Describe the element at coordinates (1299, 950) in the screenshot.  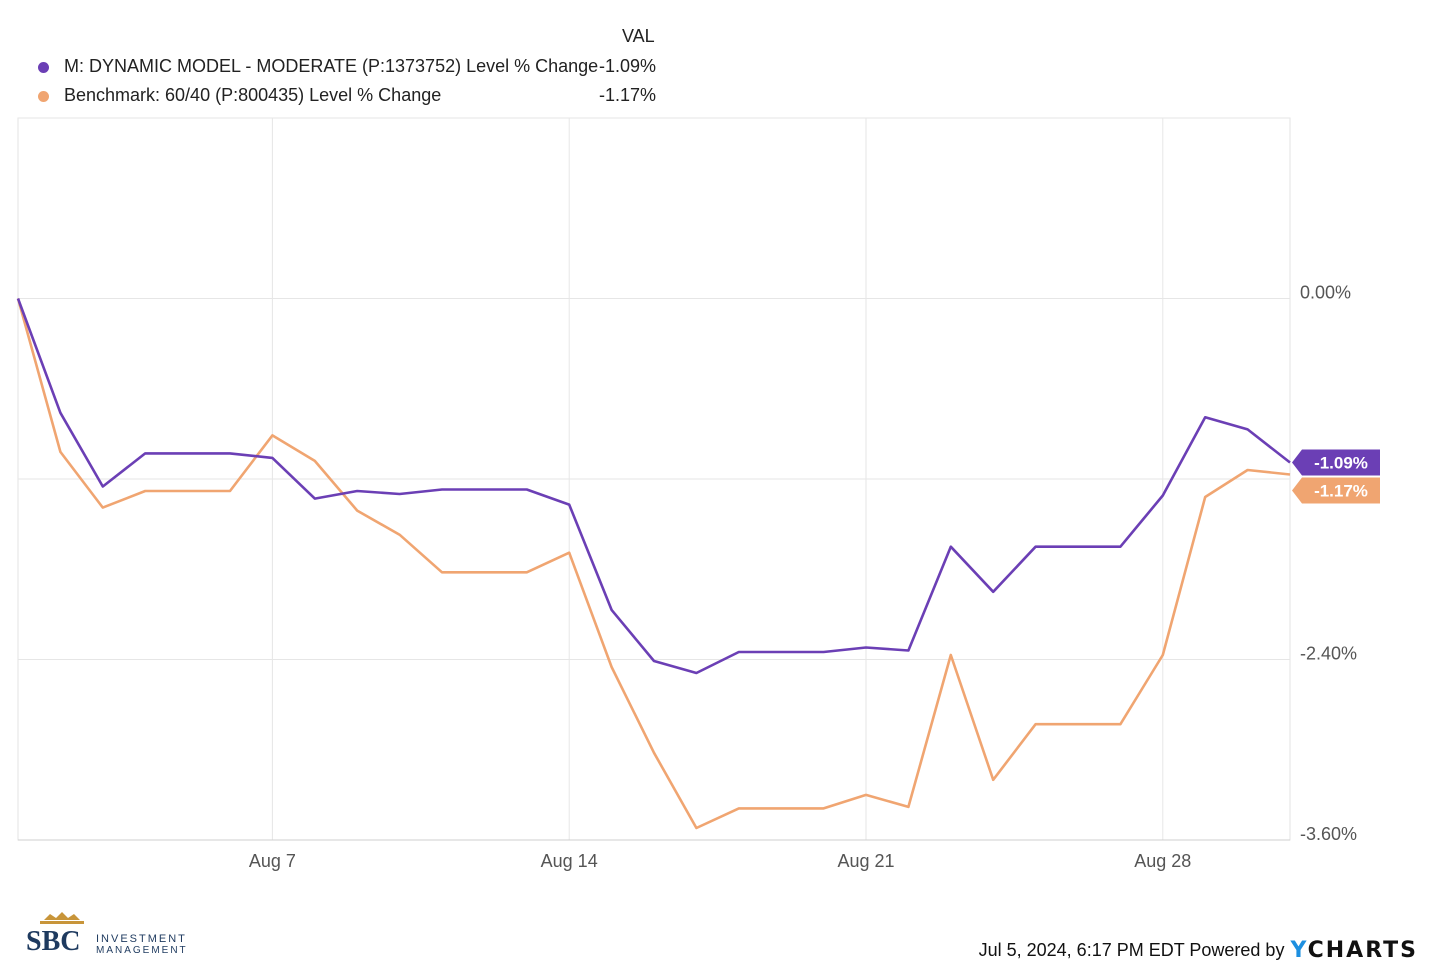
I see `ycharts-logo-y: Y` at that location.